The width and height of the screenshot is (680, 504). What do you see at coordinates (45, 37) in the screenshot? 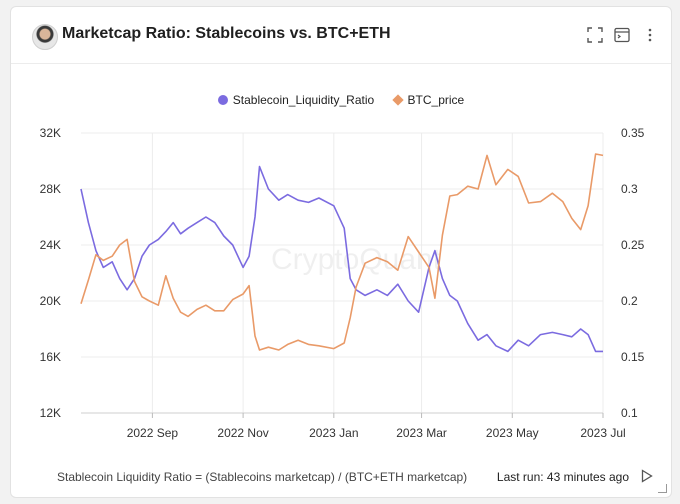
I see `avatar` at bounding box center [45, 37].